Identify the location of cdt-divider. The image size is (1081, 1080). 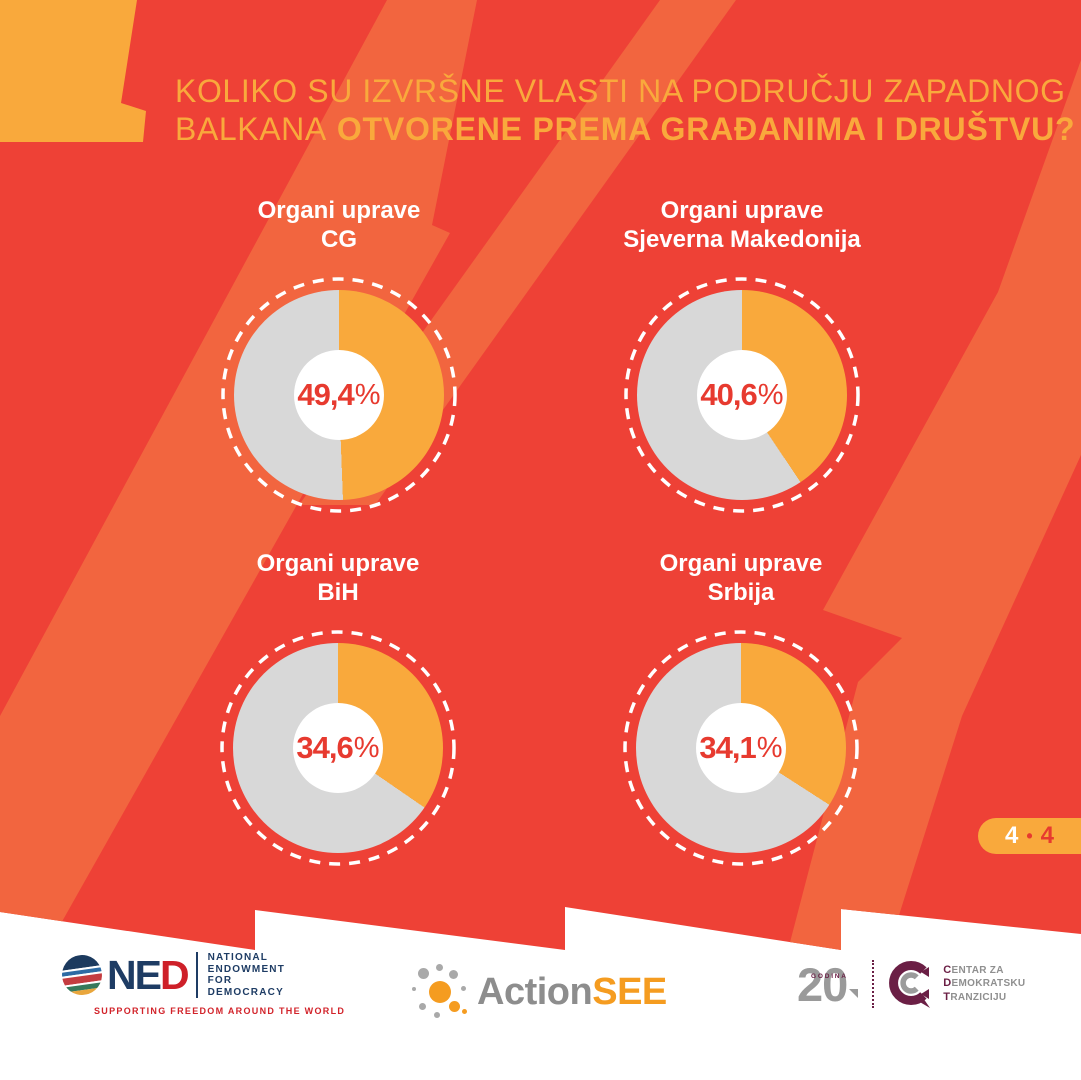
(873, 984).